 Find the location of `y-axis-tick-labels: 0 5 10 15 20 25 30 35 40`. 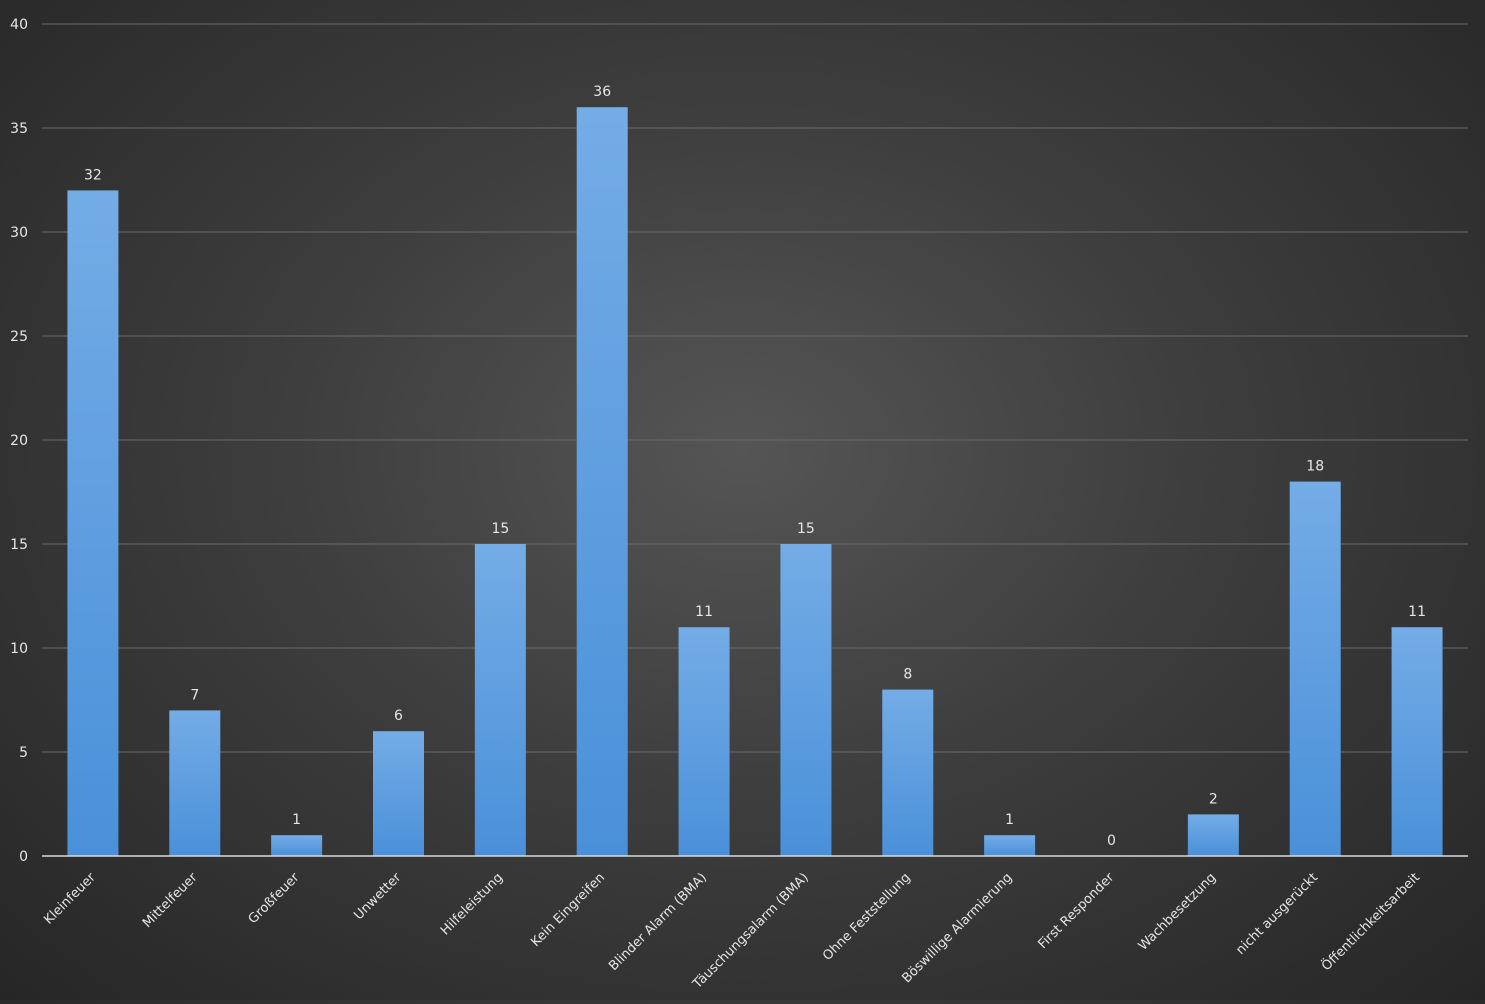

y-axis-tick-labels: 0 5 10 15 20 25 30 35 40 is located at coordinates (19, 441).